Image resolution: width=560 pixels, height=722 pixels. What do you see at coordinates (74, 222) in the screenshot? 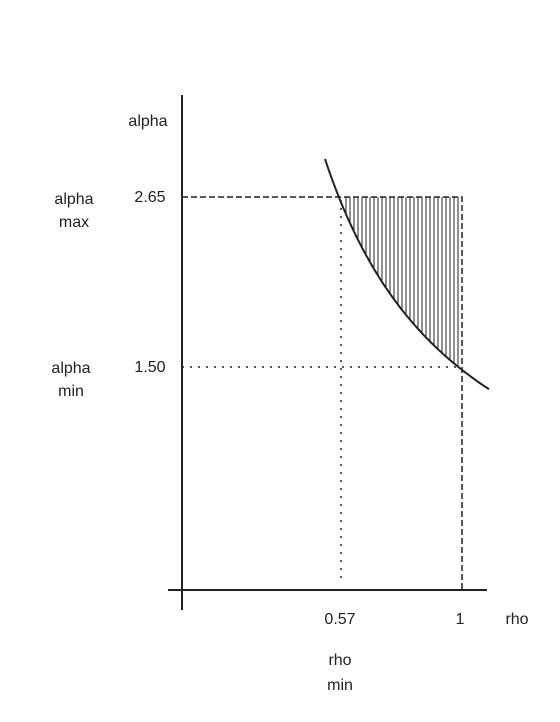
I see `side-label: max` at bounding box center [74, 222].